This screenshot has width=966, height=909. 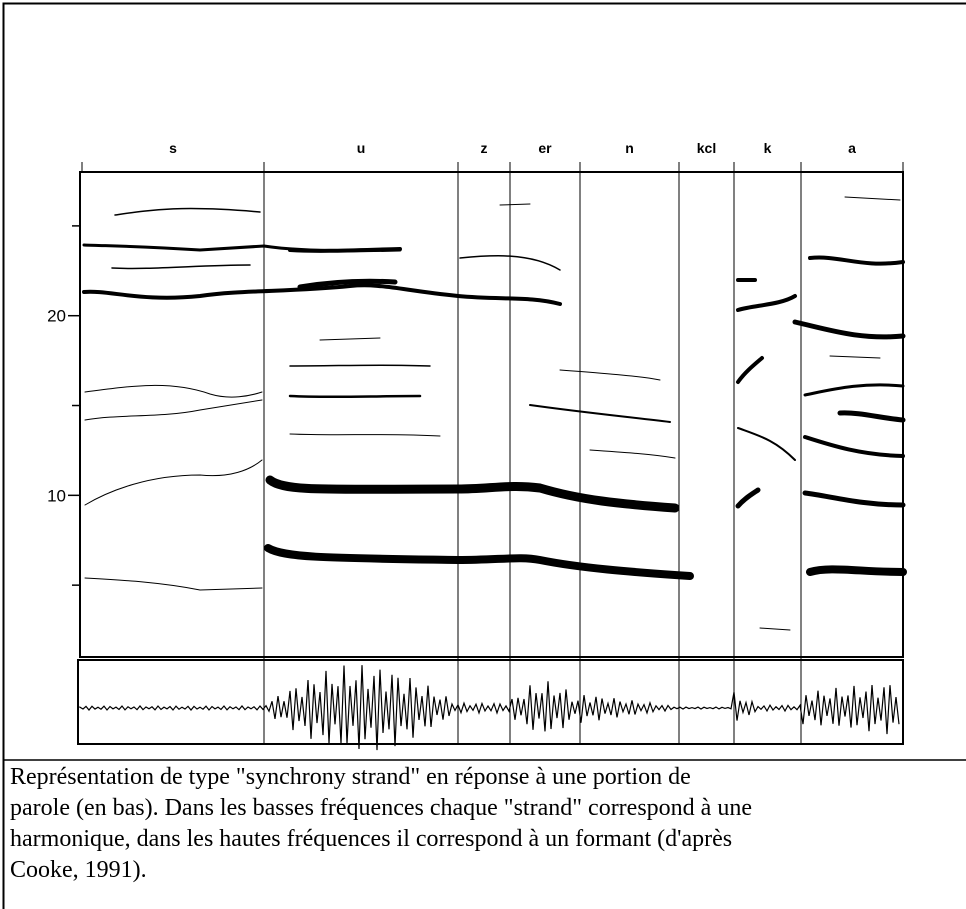 What do you see at coordinates (56, 316) in the screenshot?
I see `y-tick-label: 20` at bounding box center [56, 316].